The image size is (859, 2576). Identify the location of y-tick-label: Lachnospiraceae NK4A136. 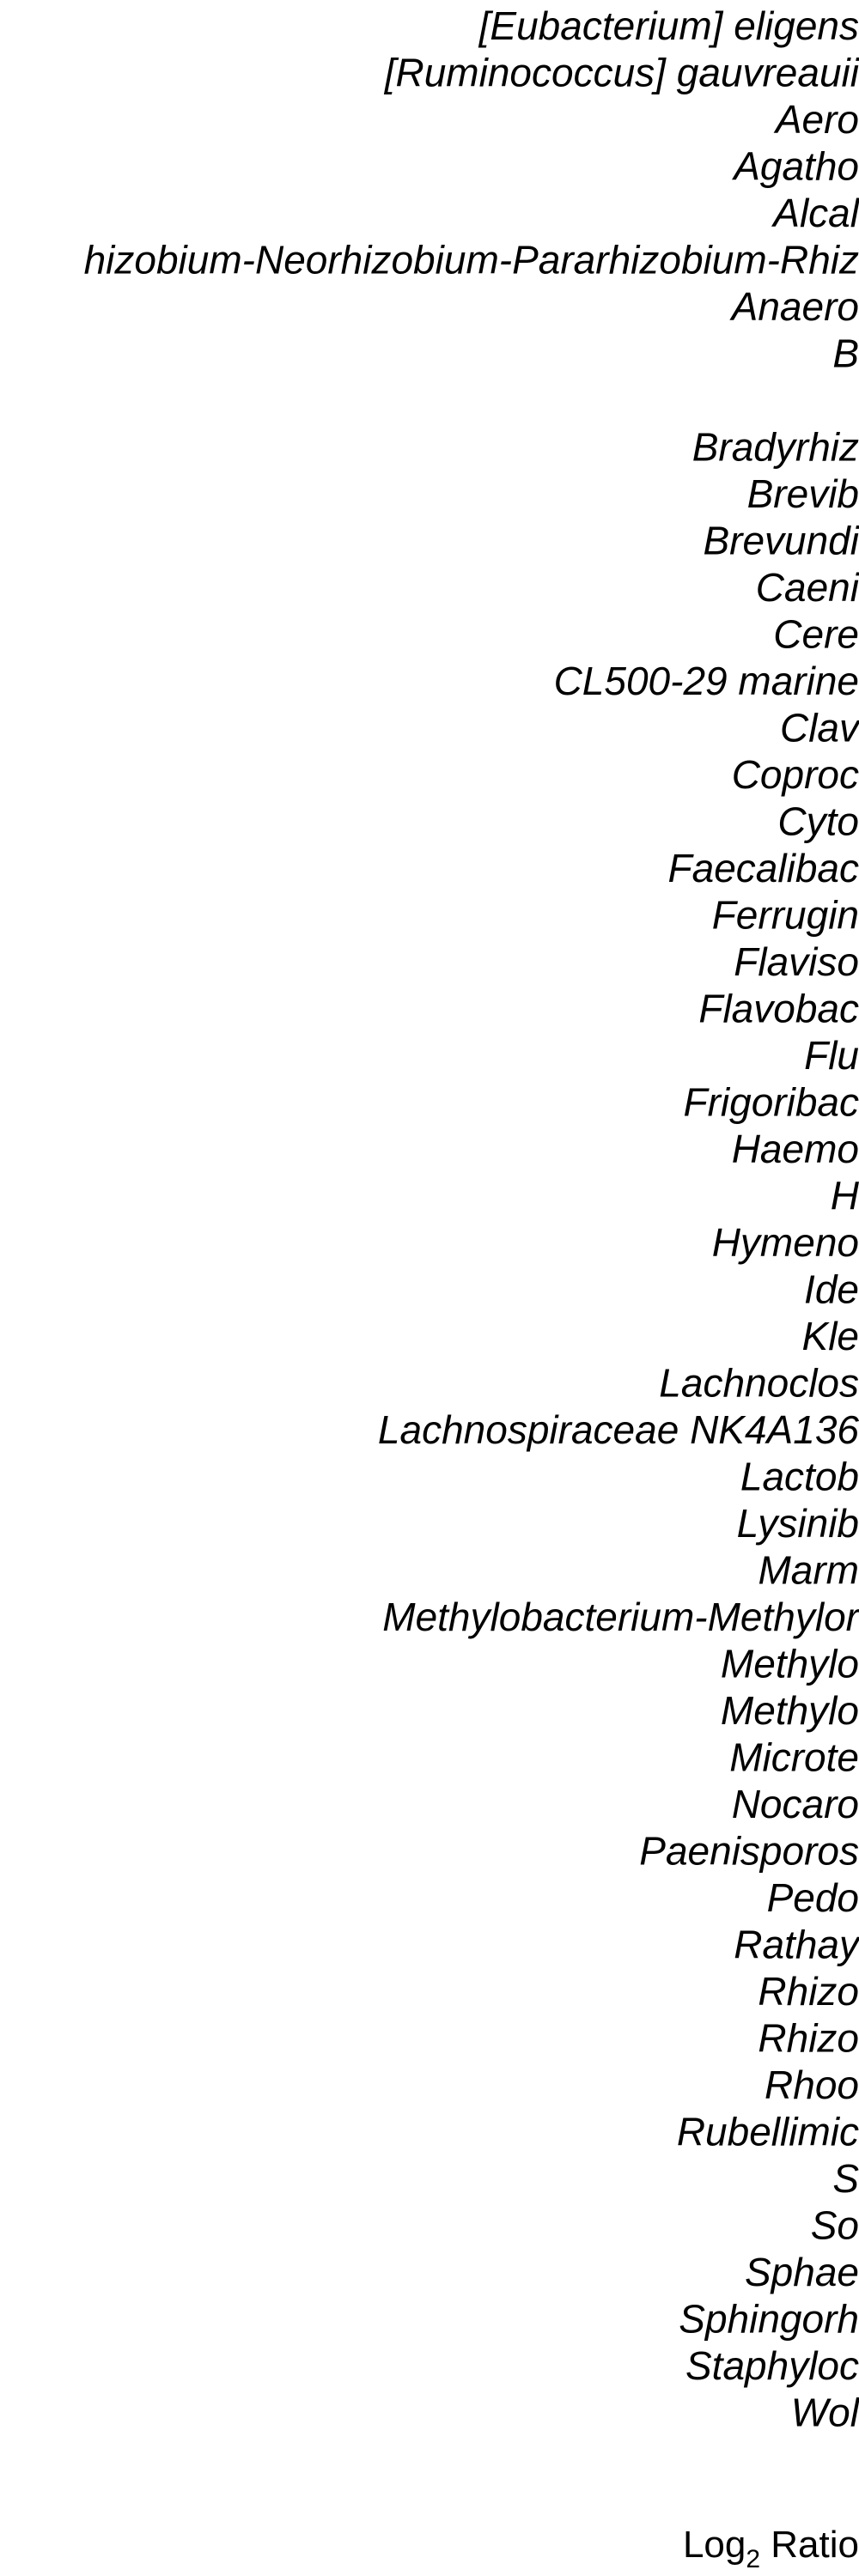
(618, 1429).